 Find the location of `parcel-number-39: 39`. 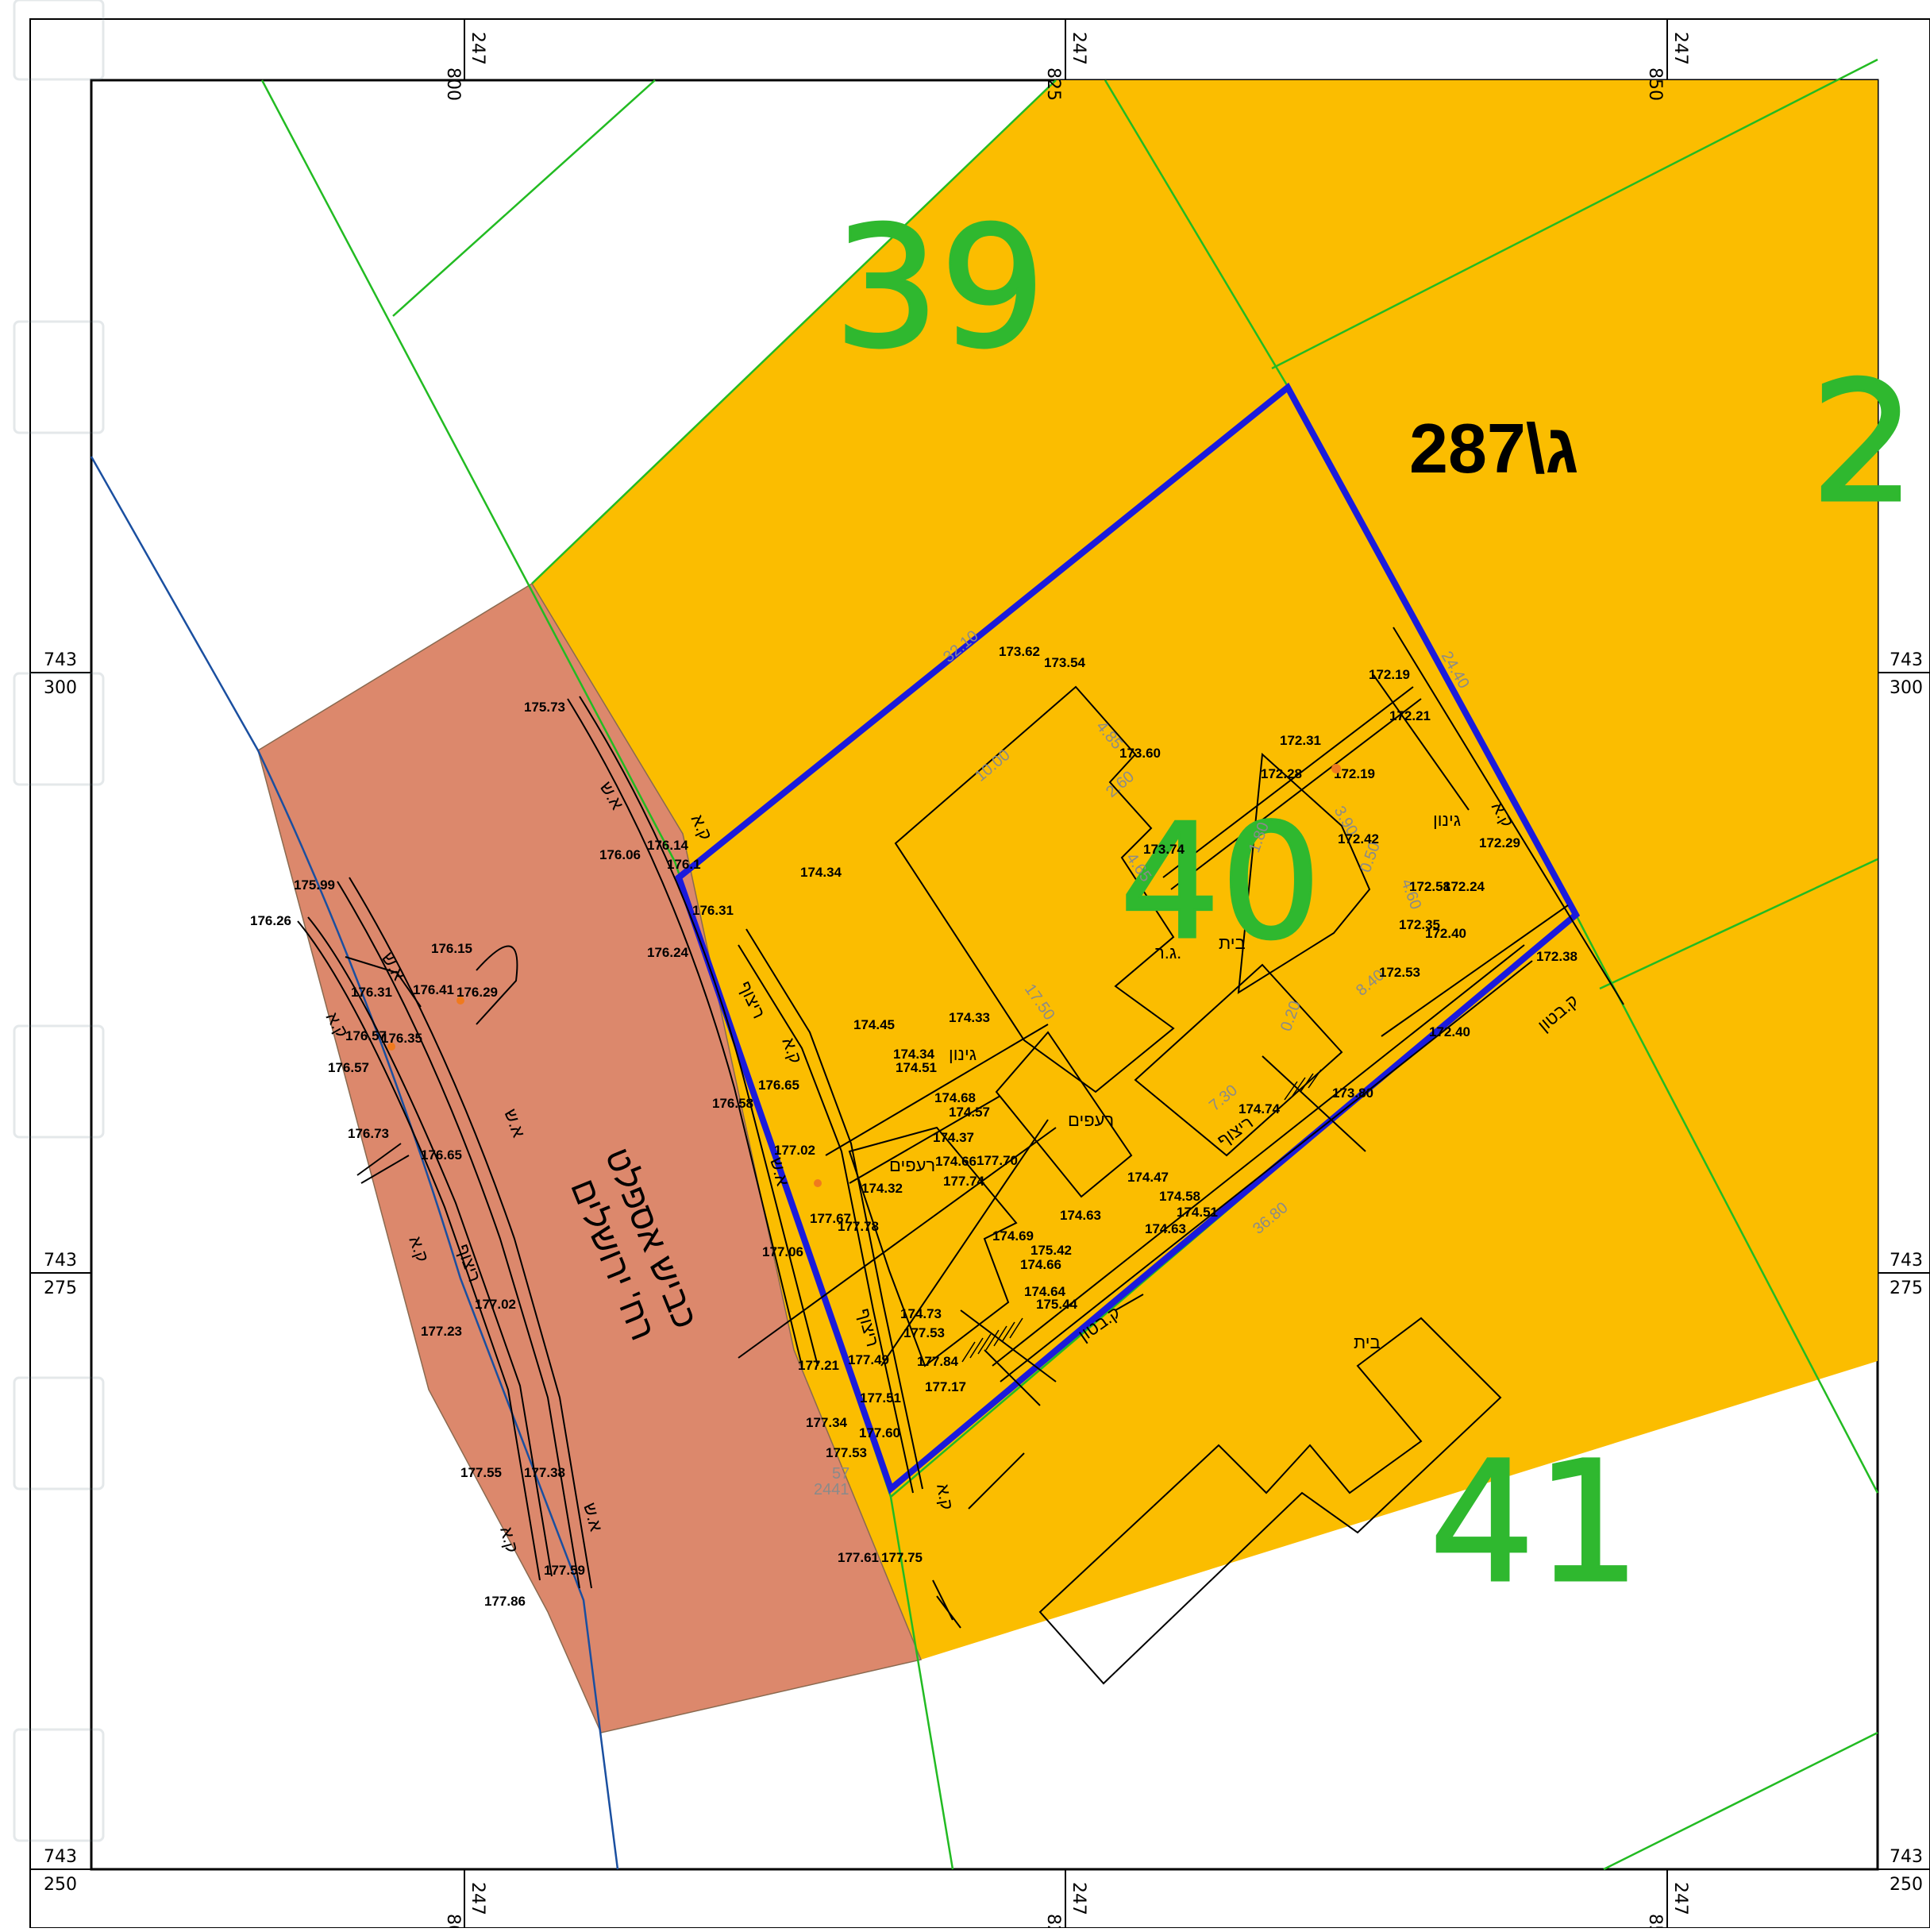

parcel-number-39: 39 is located at coordinates (940, 288).